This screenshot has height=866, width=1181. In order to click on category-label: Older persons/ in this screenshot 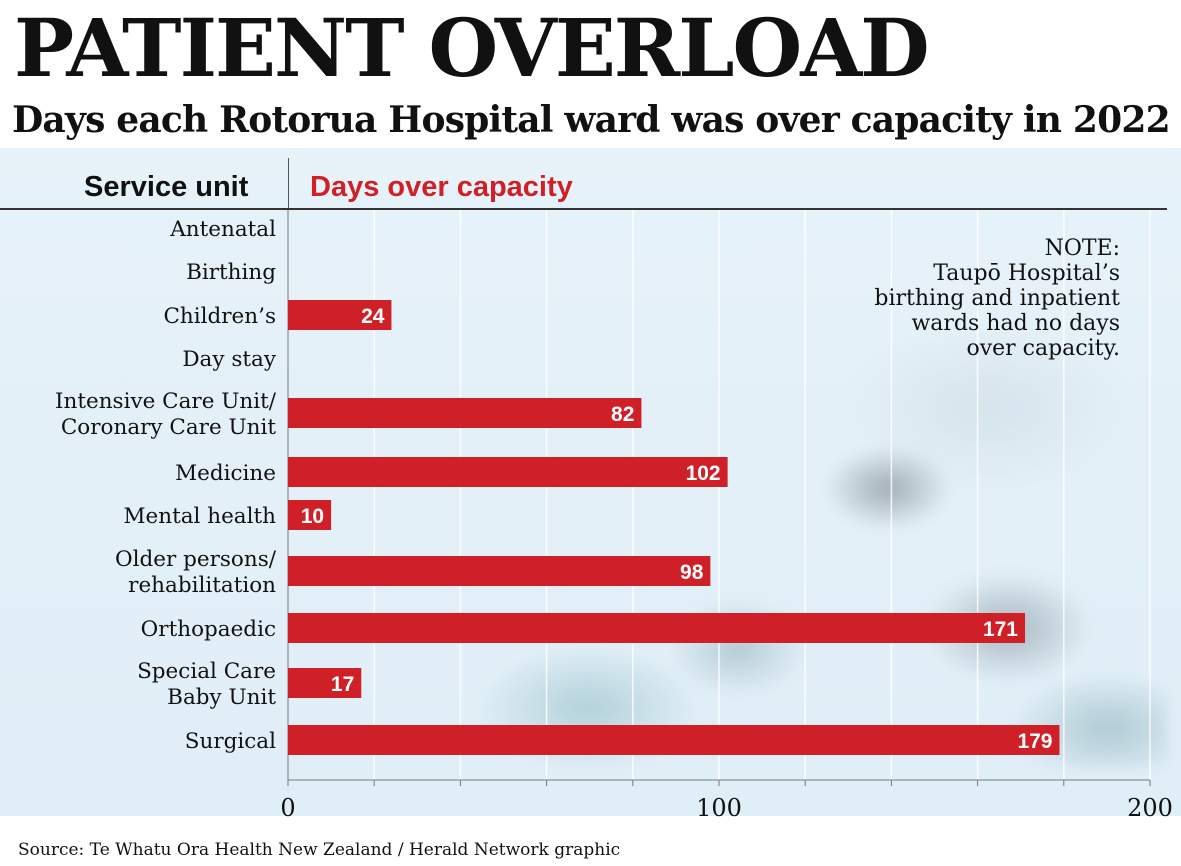, I will do `click(196, 559)`.